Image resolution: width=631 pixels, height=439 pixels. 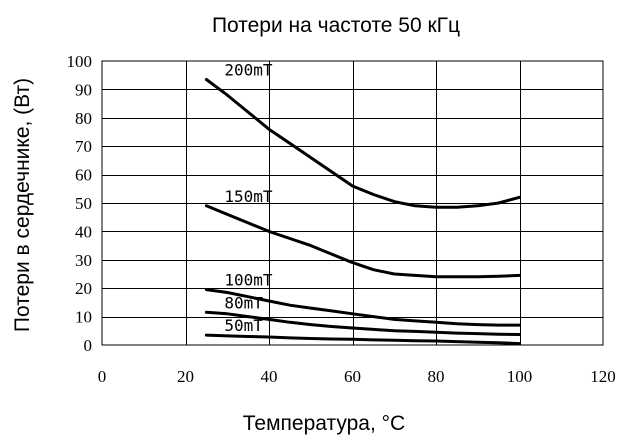 I want to click on chart-title: Потери на частоте 50 кГц, so click(x=336, y=25).